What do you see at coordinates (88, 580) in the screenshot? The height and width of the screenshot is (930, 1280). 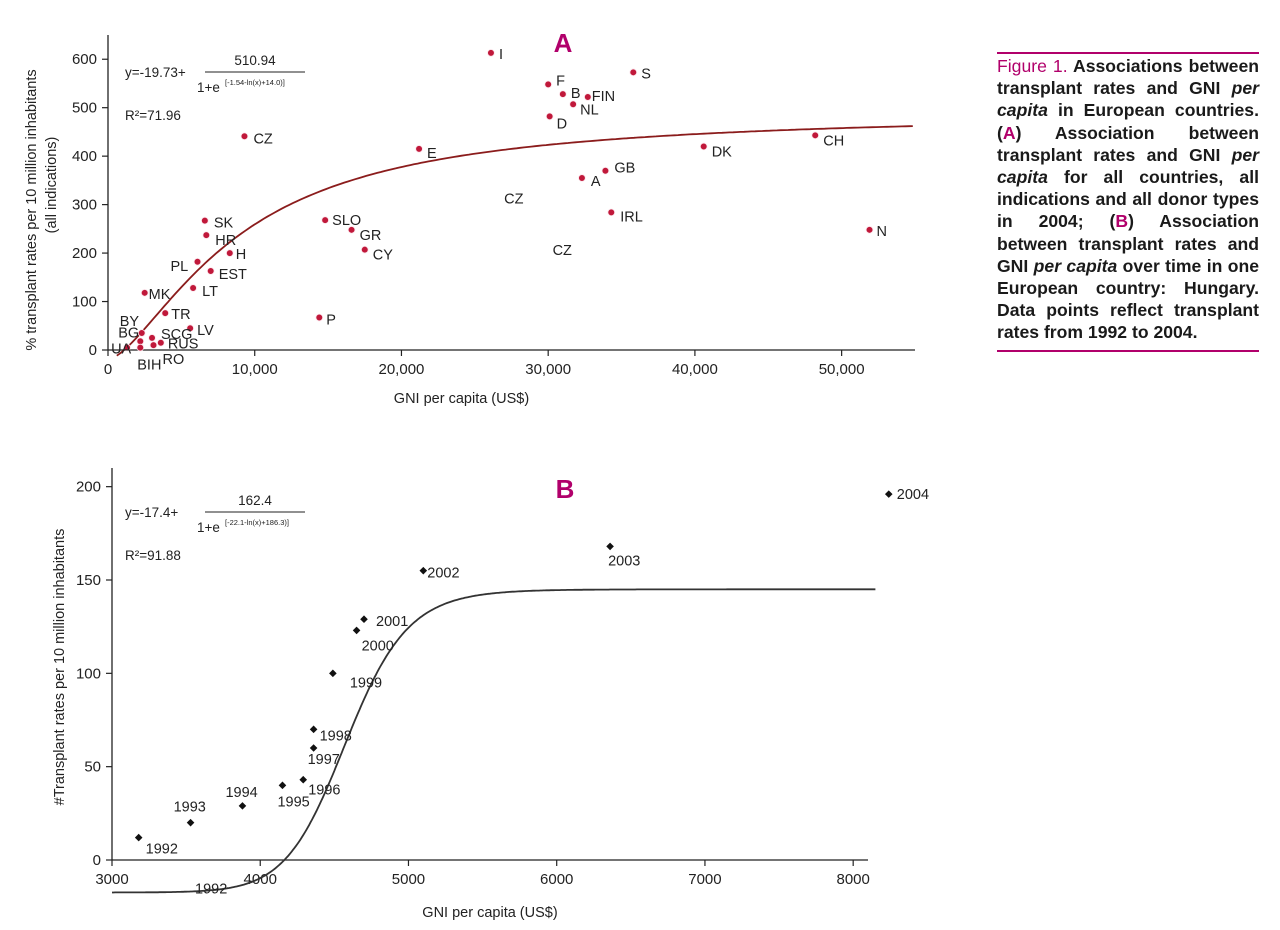 I see `y-tick-label: 150` at bounding box center [88, 580].